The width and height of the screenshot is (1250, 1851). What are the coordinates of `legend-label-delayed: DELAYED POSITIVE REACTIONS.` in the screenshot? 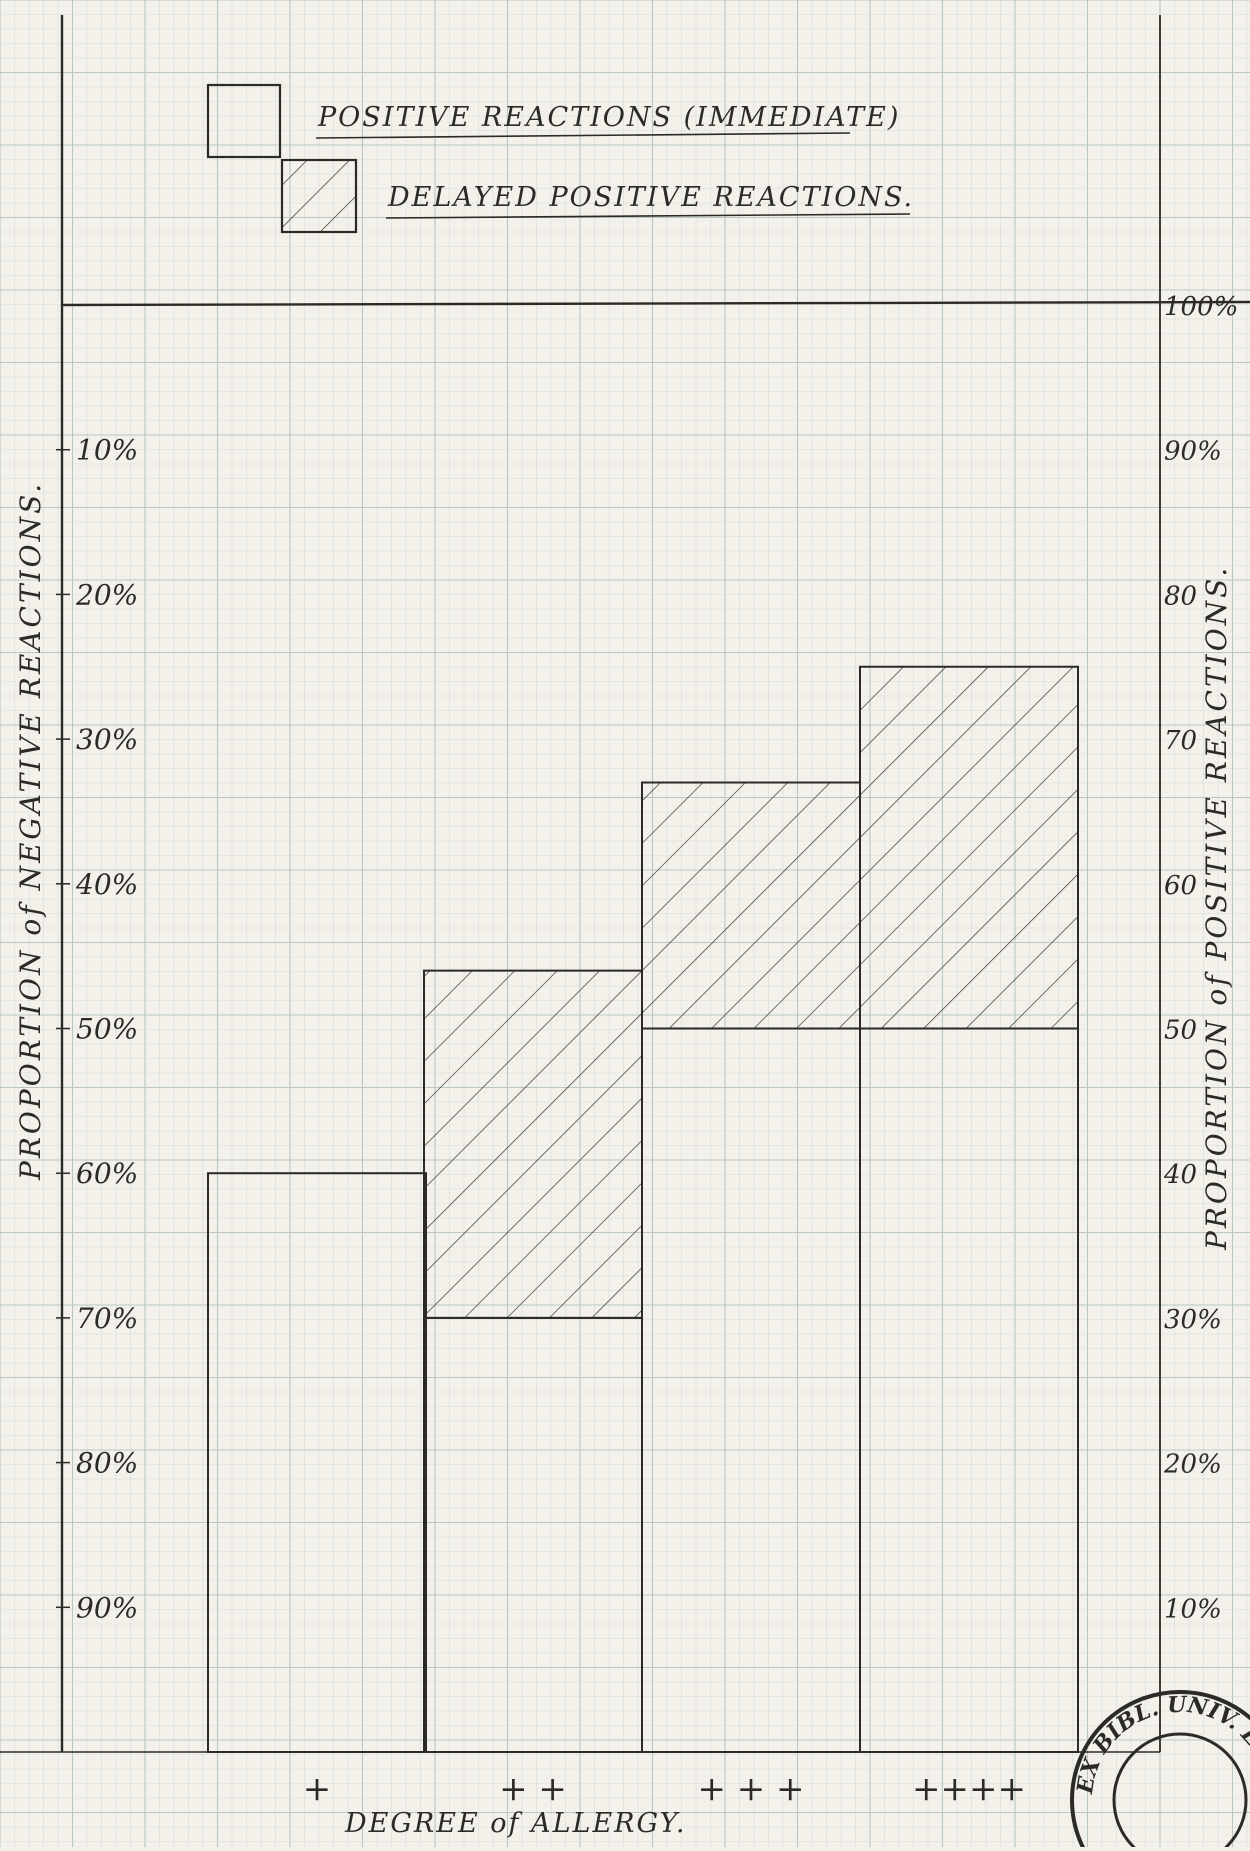 It's located at (650, 197).